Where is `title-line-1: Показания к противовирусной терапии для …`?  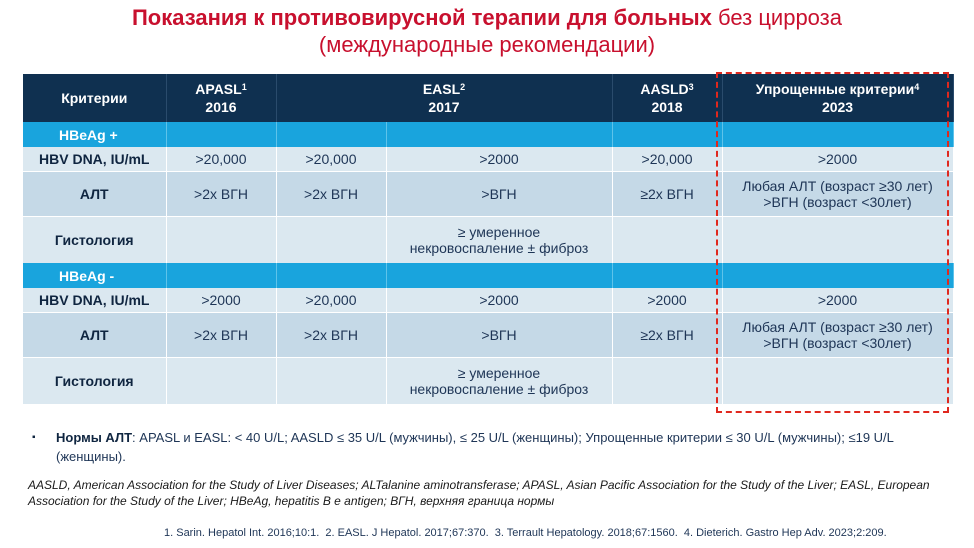 title-line-1: Показания к противовирусной терапии для … is located at coordinates (487, 17).